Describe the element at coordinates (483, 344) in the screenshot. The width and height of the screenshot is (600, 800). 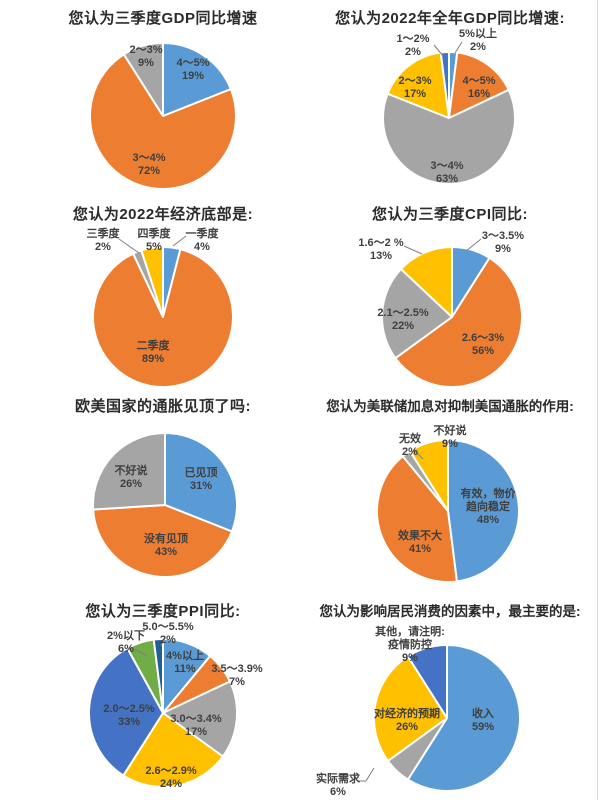
I see `slice-label: 2.6～3% 56%` at that location.